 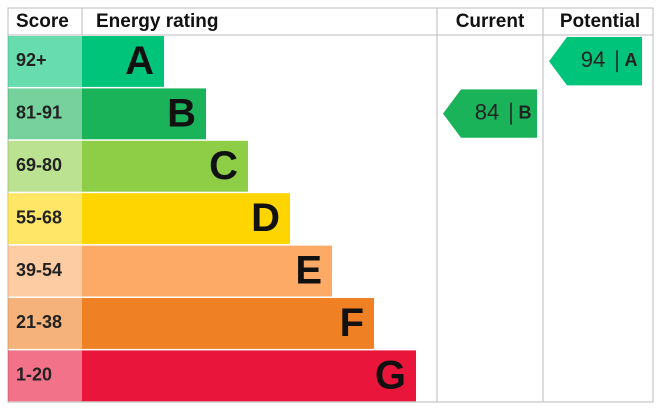 I want to click on current-arrow, so click(x=490, y=113).